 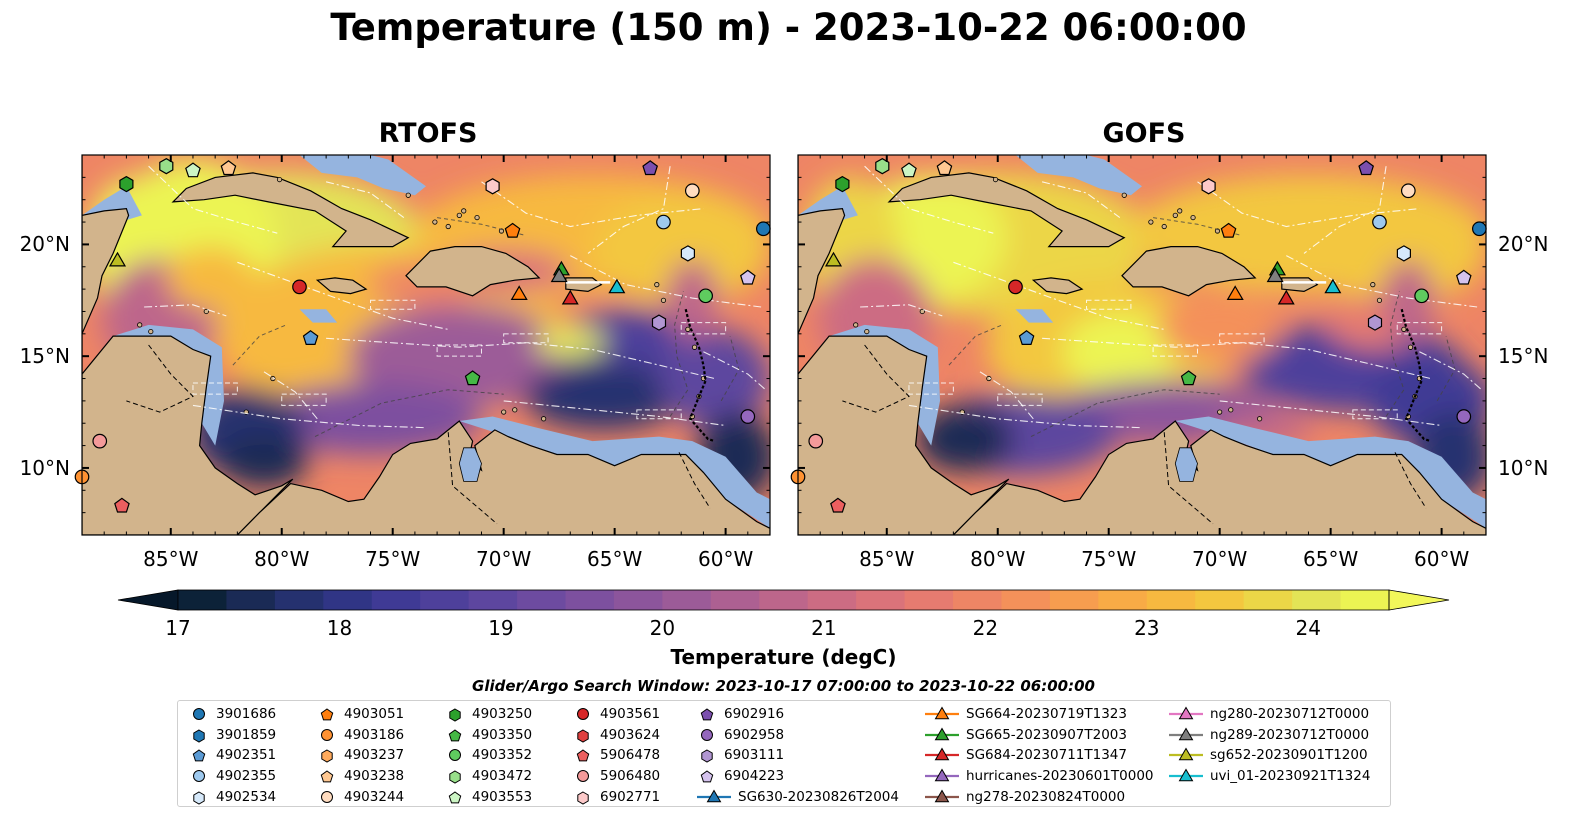 I want to click on legend-entry: hurricanes-20230601T0000, so click(x=1039, y=776).